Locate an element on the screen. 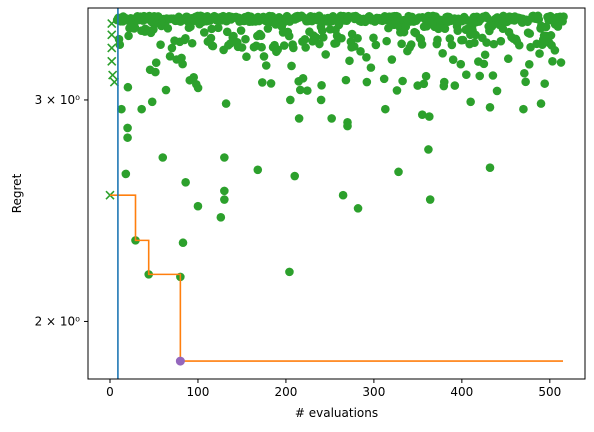  x-tick-label: 500 is located at coordinates (549, 392).